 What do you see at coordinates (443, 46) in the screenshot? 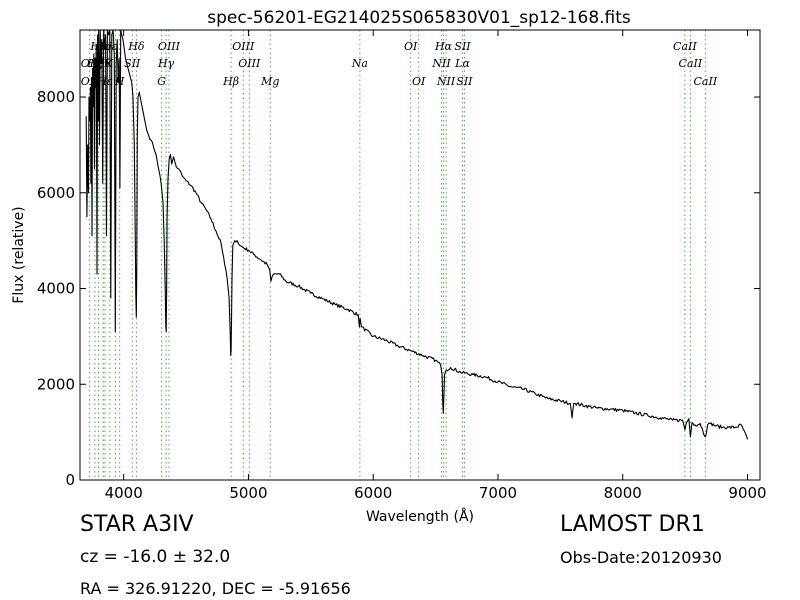
I see `emission-line-label: Hα` at bounding box center [443, 46].